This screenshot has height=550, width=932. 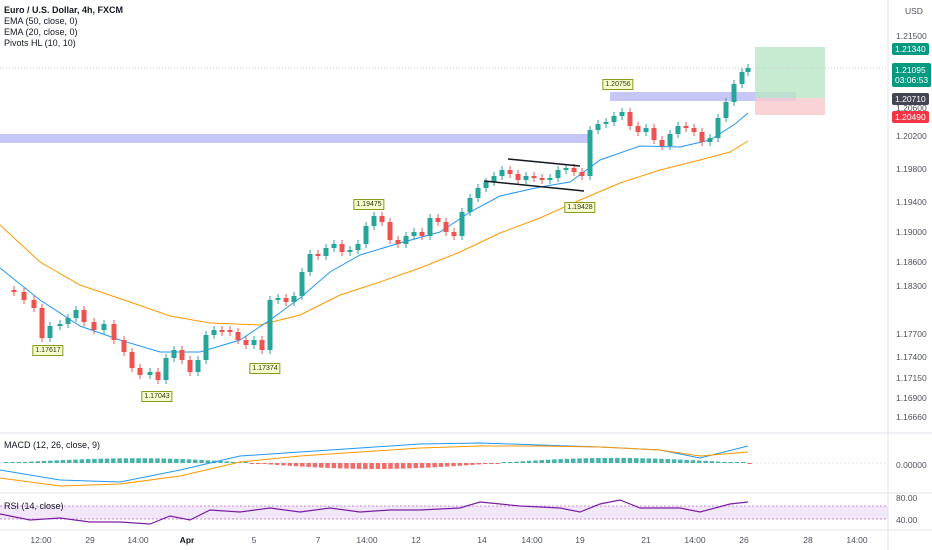 What do you see at coordinates (808, 540) in the screenshot?
I see `time-label: 28` at bounding box center [808, 540].